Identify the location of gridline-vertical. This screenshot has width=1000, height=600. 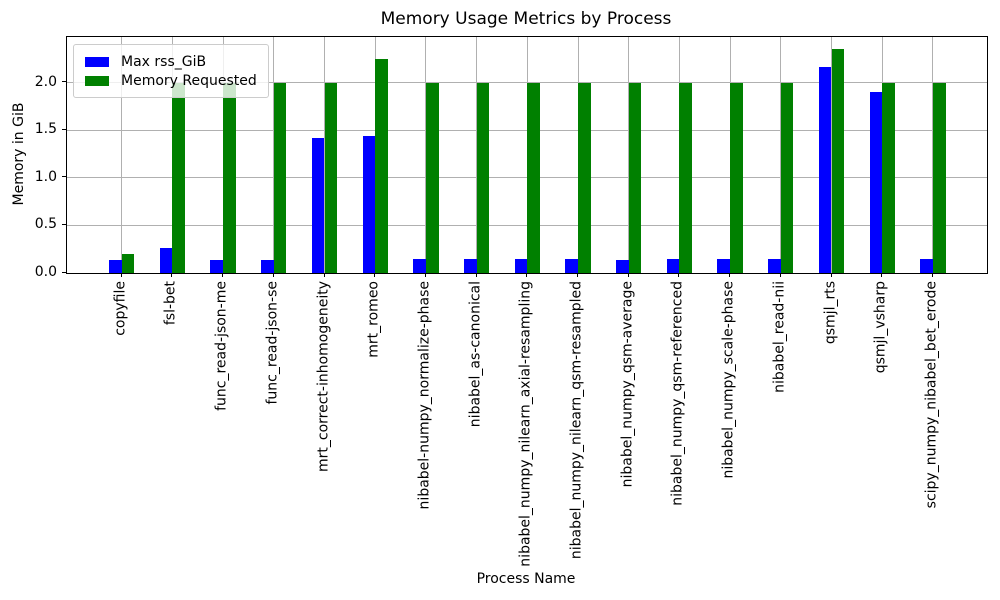
(122, 155).